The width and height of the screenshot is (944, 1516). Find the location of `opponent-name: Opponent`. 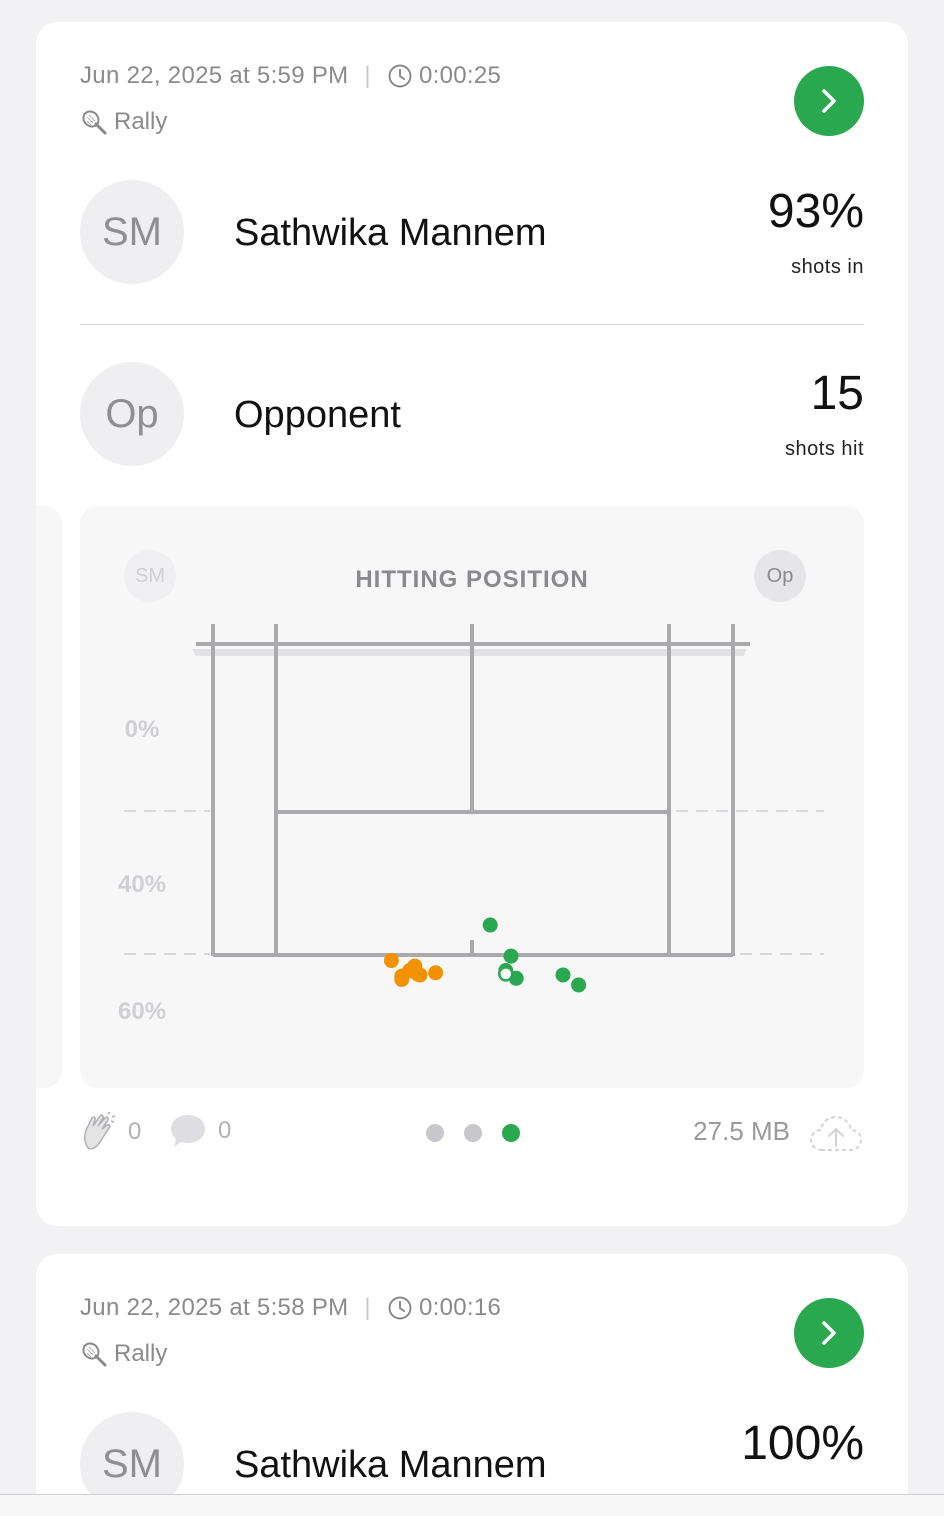

opponent-name: Opponent is located at coordinates (317, 415).